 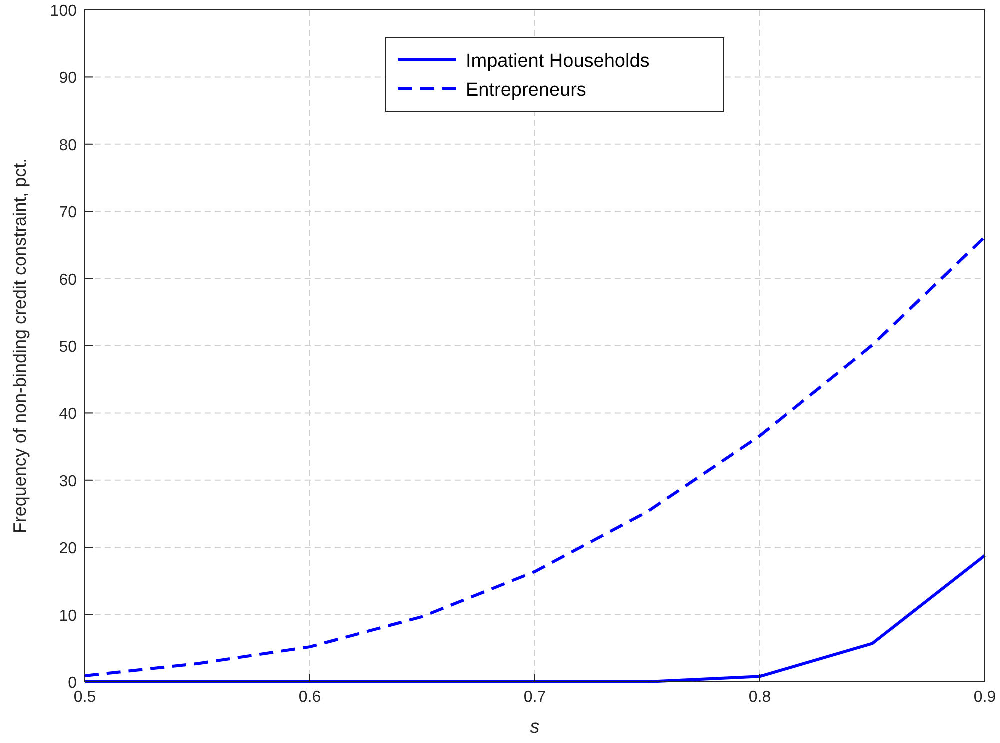 What do you see at coordinates (68, 616) in the screenshot?
I see `y-tick-label: 10` at bounding box center [68, 616].